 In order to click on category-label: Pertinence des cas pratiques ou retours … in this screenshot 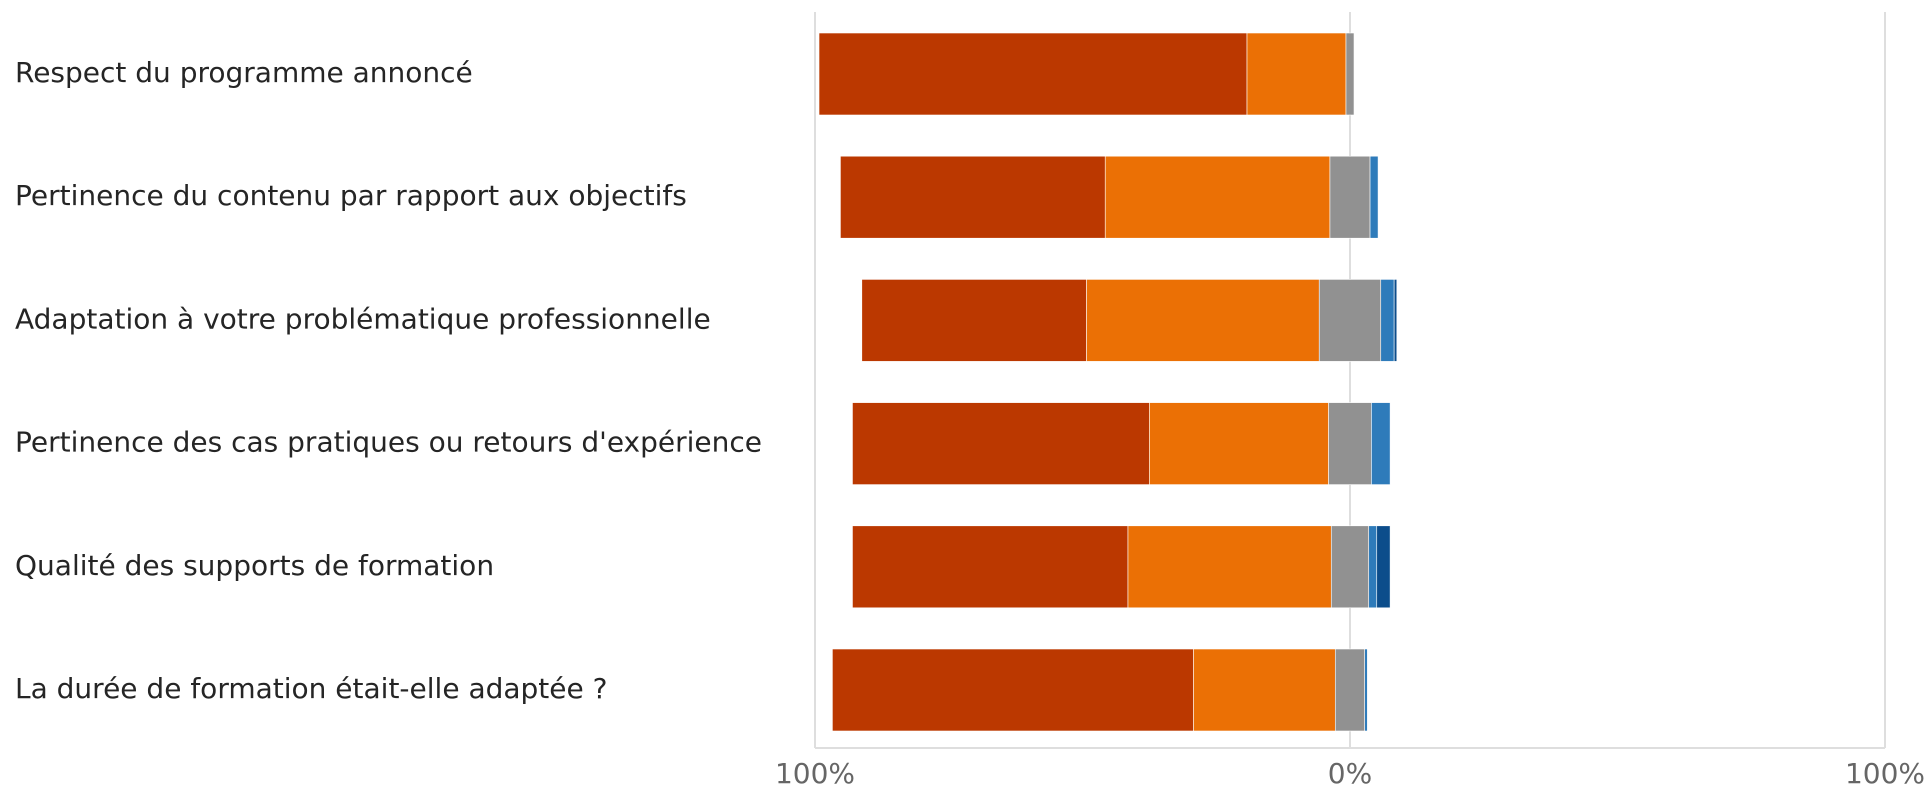, I will do `click(388, 442)`.